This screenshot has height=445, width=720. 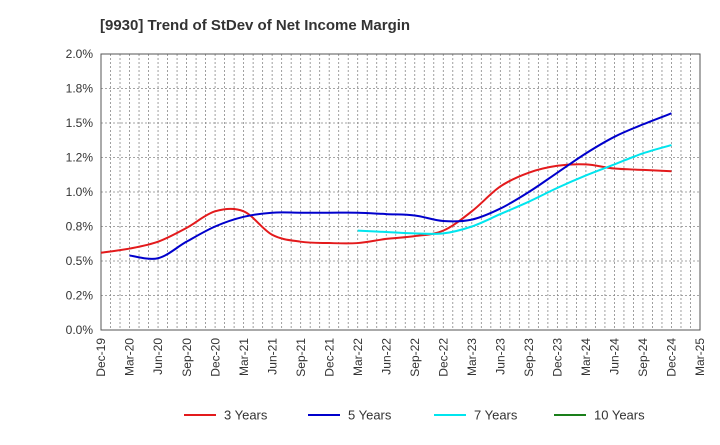 I want to click on legend-label-5-years: 5 Years, so click(x=370, y=415).